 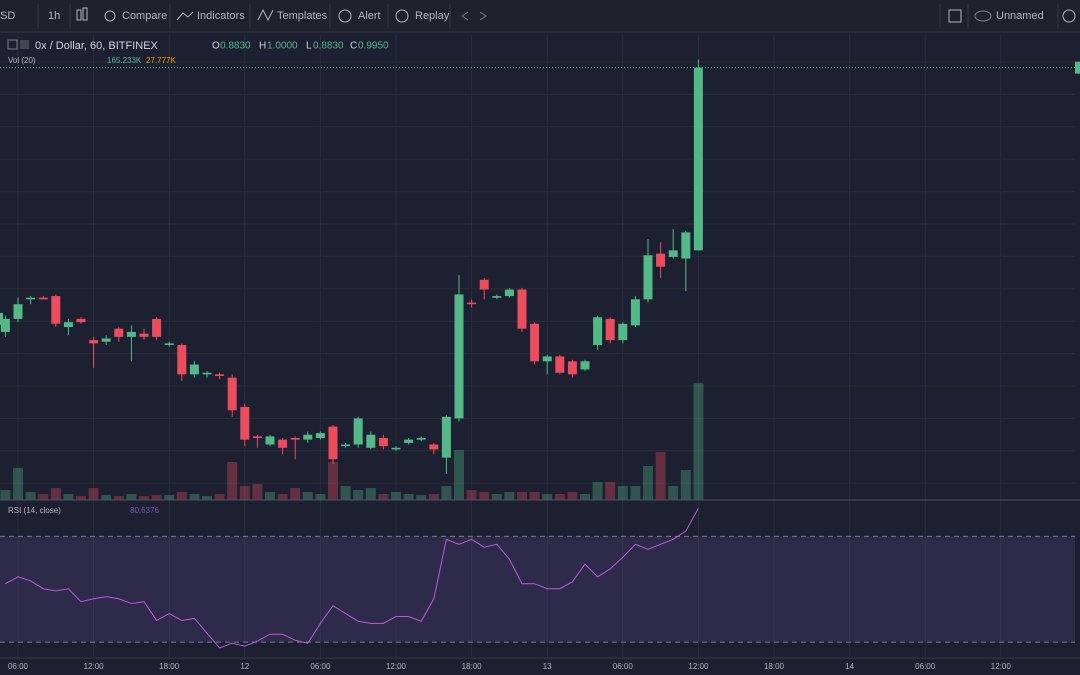 What do you see at coordinates (244, 666) in the screenshot?
I see `time-label: 12` at bounding box center [244, 666].